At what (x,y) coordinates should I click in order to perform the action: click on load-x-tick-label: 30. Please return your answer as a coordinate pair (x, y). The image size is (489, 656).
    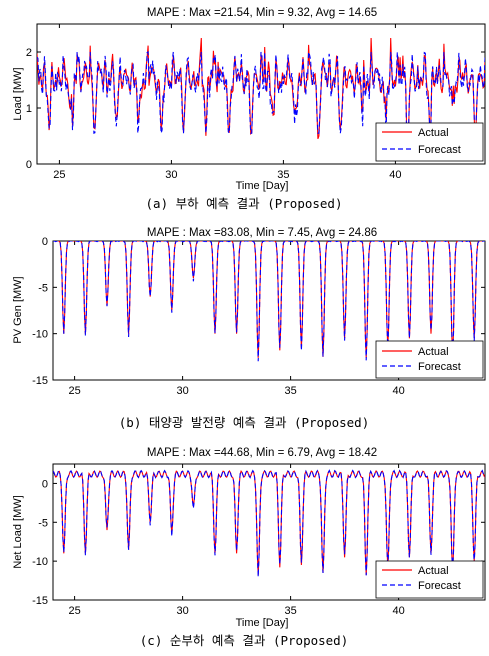
    Looking at the image, I should click on (171, 175).